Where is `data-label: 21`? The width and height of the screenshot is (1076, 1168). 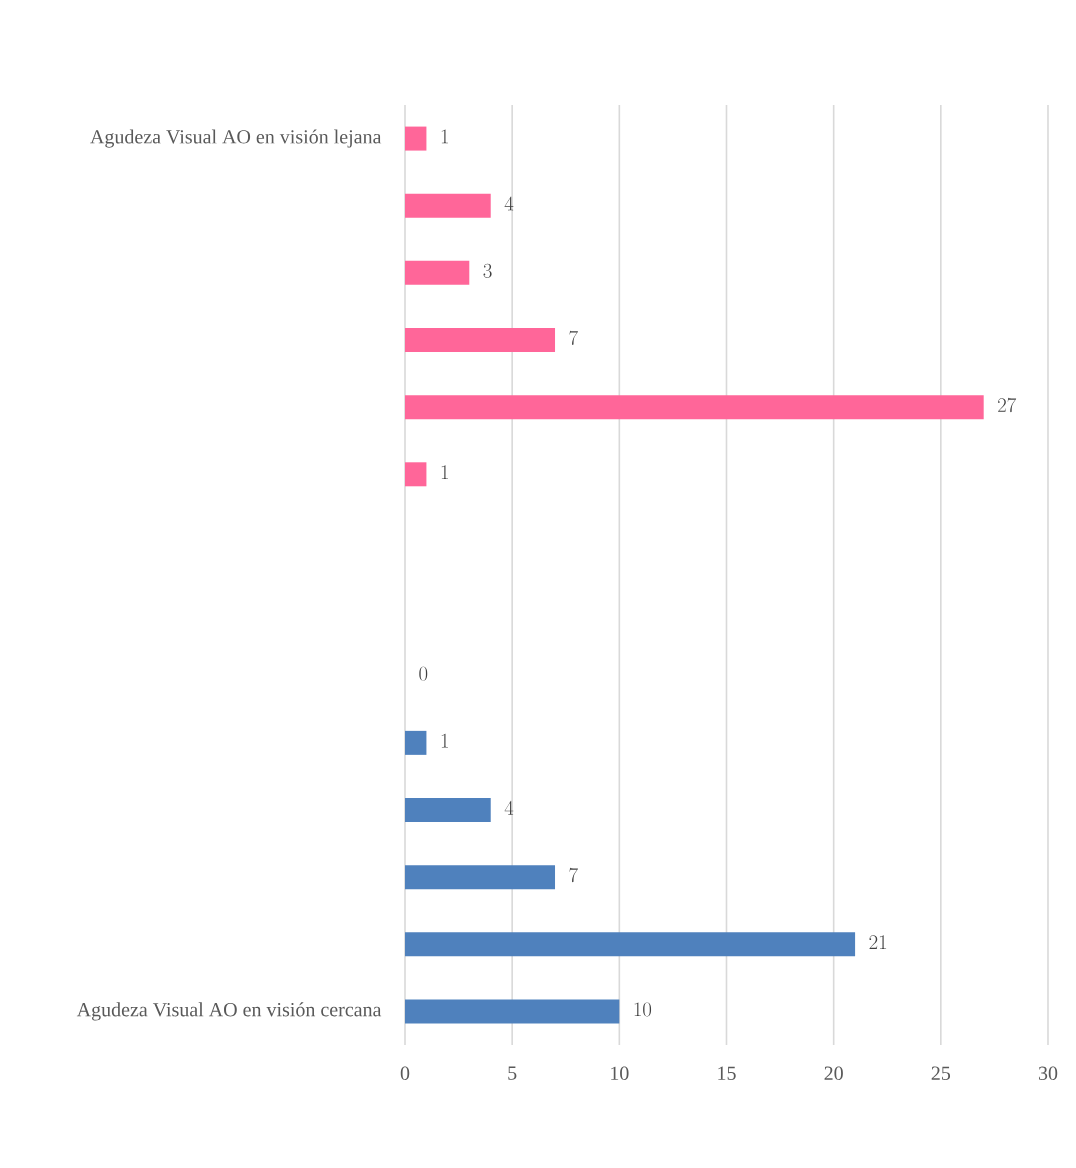
data-label: 21 is located at coordinates (878, 942).